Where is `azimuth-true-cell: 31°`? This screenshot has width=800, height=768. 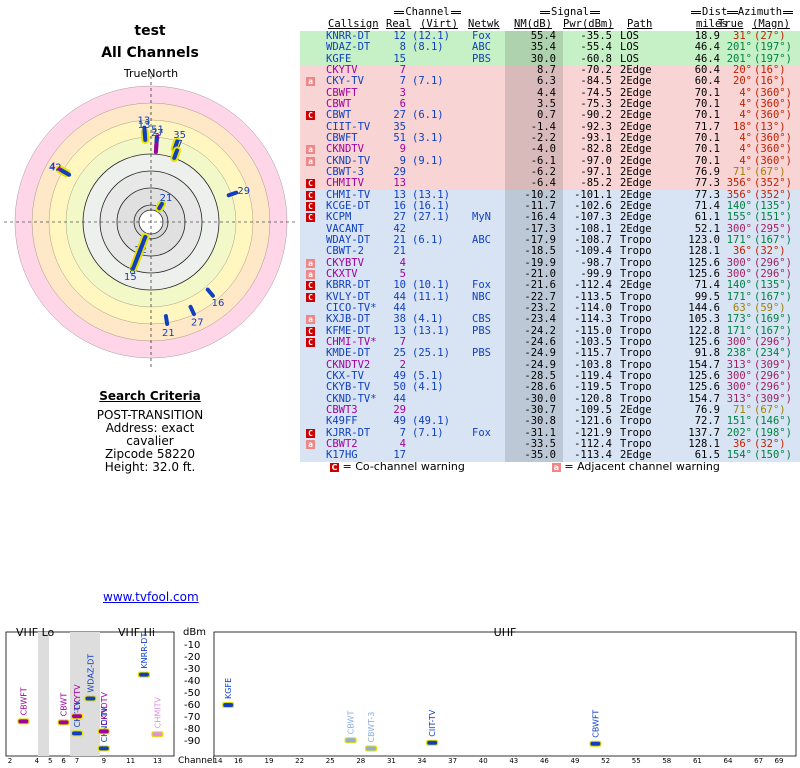
azimuth-true-cell: 31° is located at coordinates (742, 36).